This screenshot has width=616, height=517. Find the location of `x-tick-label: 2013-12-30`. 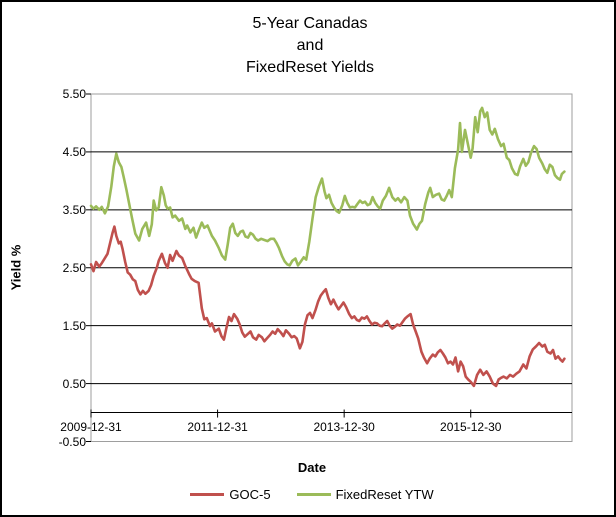

x-tick-label: 2013-12-30 is located at coordinates (344, 426).